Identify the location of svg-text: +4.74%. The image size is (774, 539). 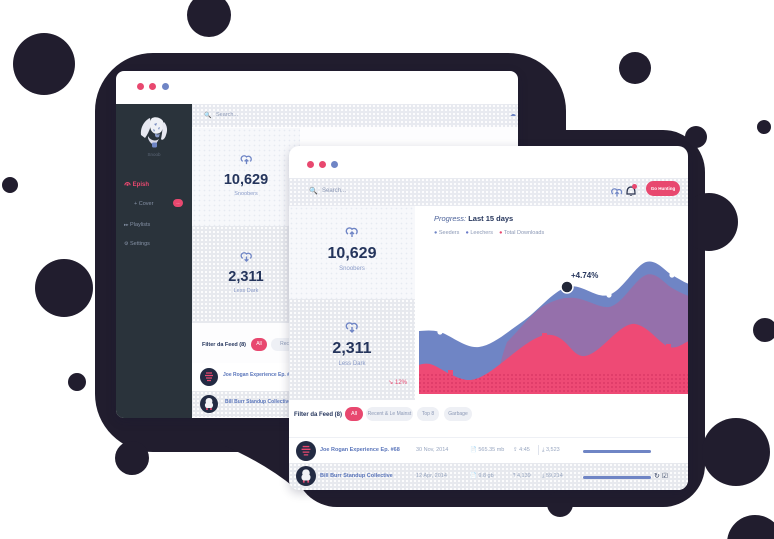
(584, 275).